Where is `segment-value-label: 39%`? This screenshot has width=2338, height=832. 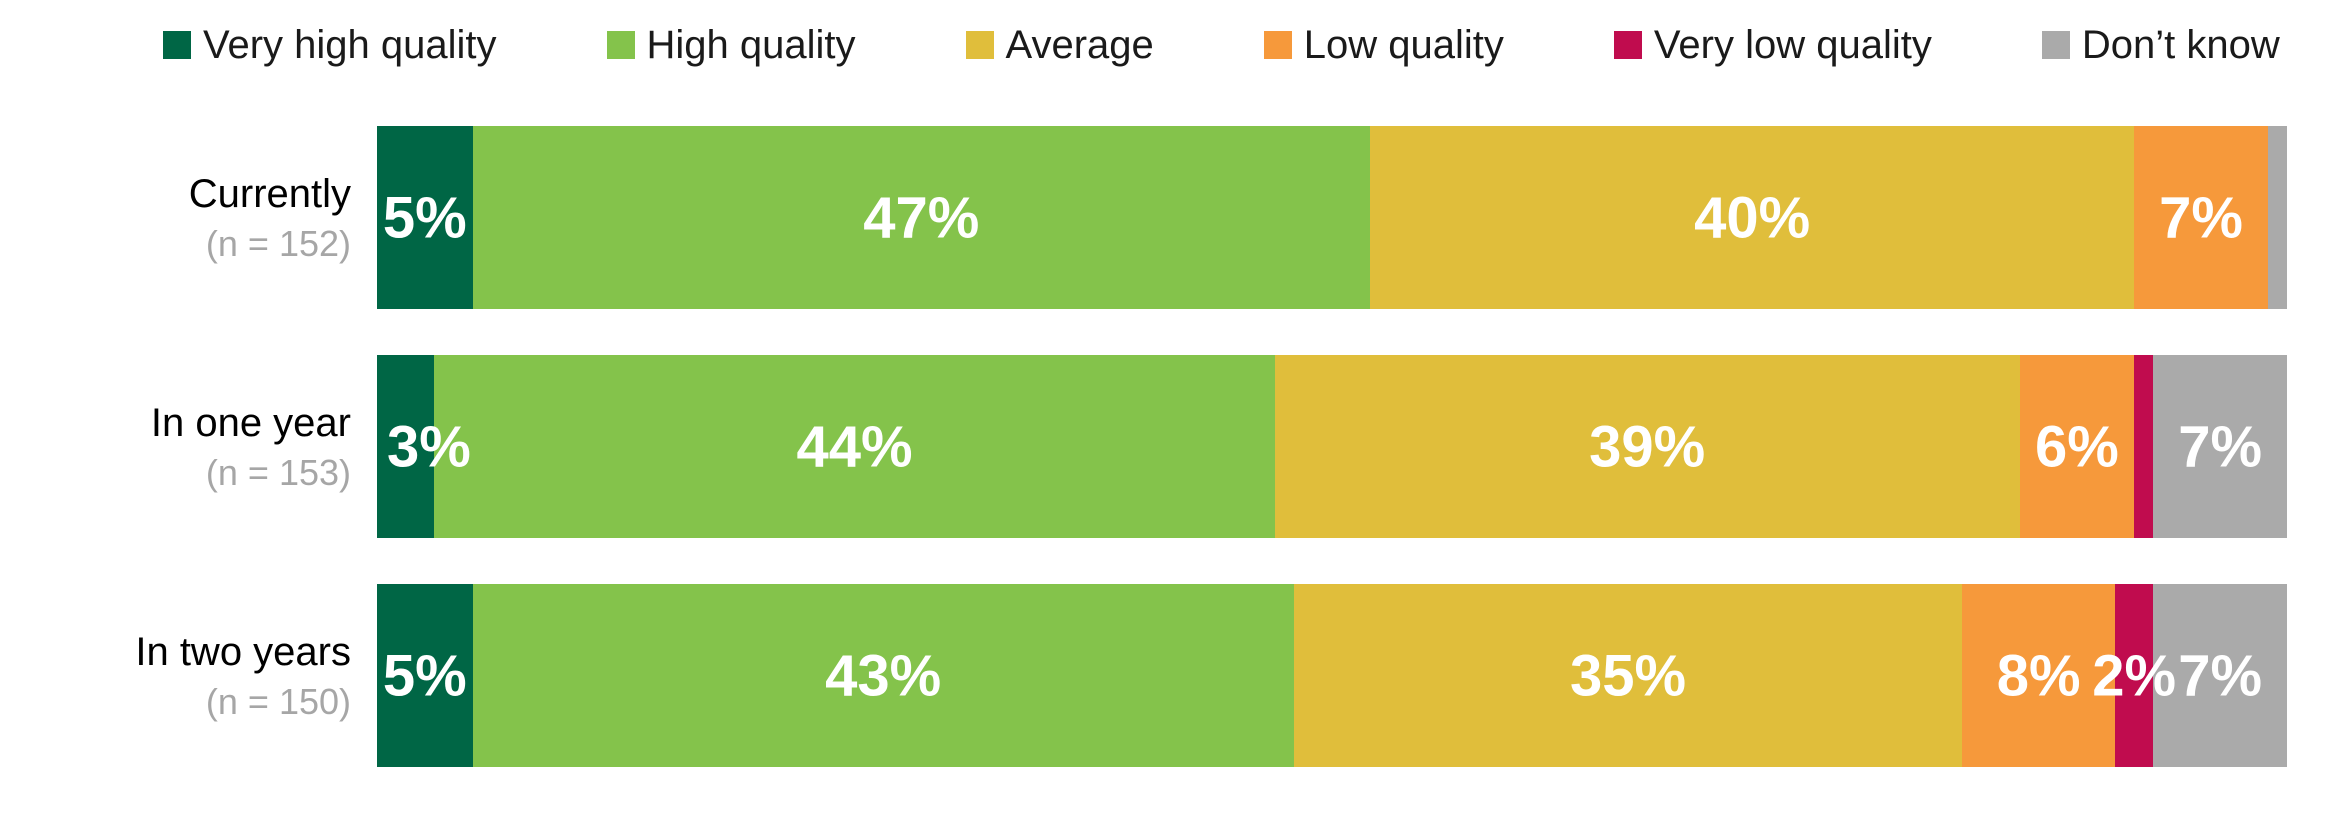
segment-value-label: 39% is located at coordinates (1647, 446).